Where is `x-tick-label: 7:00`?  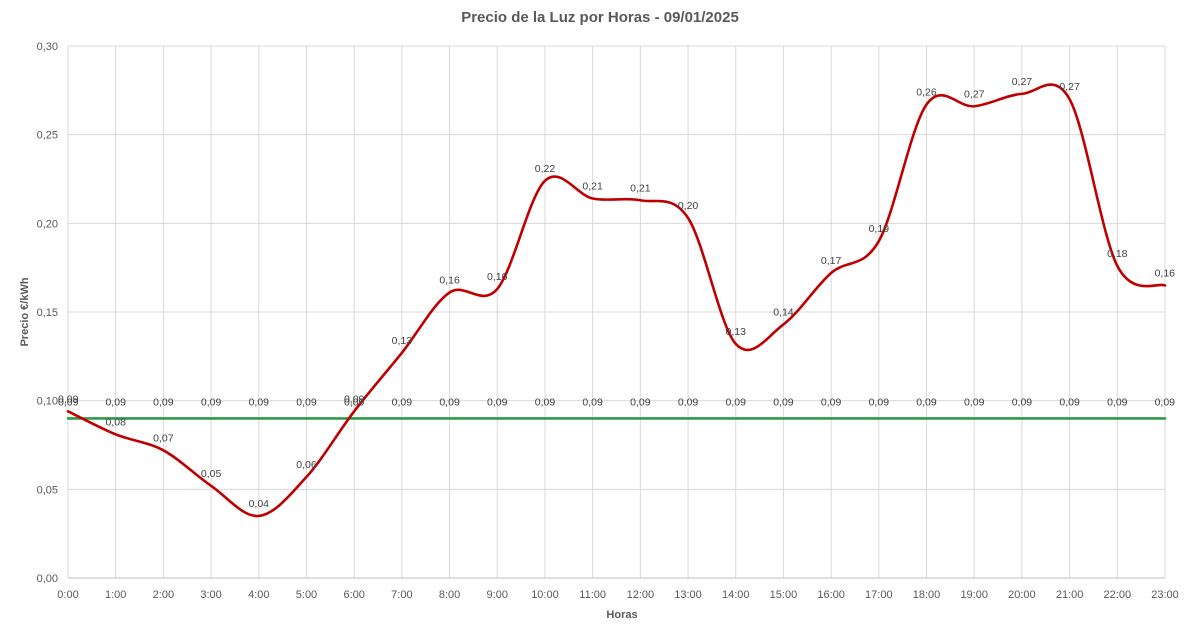
x-tick-label: 7:00 is located at coordinates (401, 595).